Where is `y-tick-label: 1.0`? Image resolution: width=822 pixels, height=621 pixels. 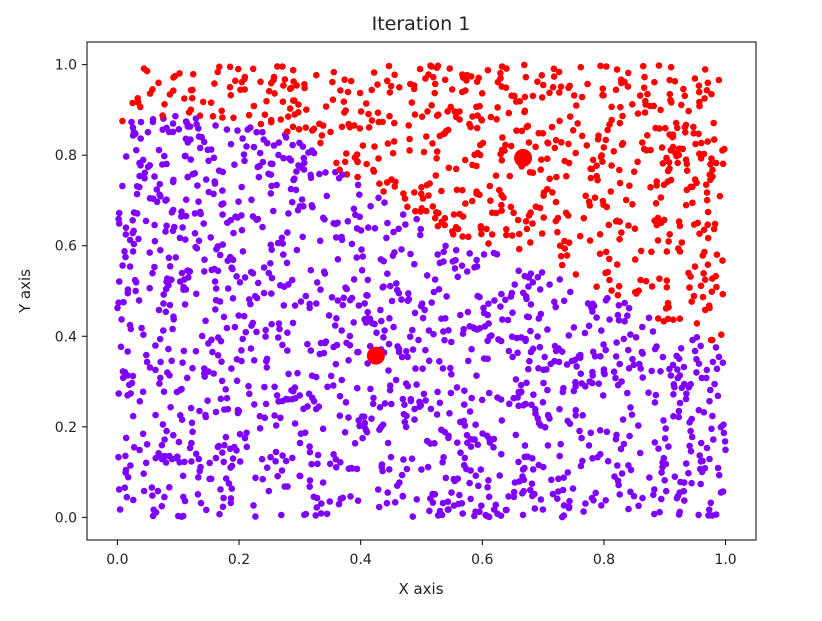 y-tick-label: 1.0 is located at coordinates (66, 66).